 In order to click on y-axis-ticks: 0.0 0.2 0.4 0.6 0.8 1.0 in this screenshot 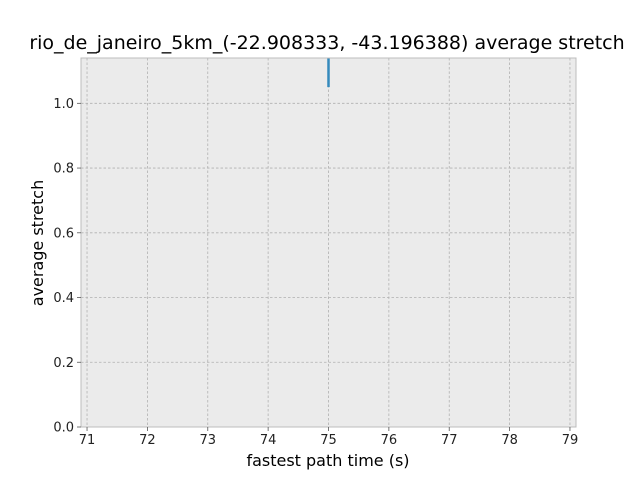, I will do `click(67, 266)`.